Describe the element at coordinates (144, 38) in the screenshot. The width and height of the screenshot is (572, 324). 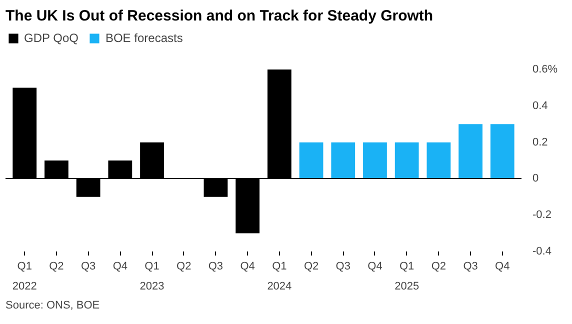
I see `legend-label: BOE forecasts` at that location.